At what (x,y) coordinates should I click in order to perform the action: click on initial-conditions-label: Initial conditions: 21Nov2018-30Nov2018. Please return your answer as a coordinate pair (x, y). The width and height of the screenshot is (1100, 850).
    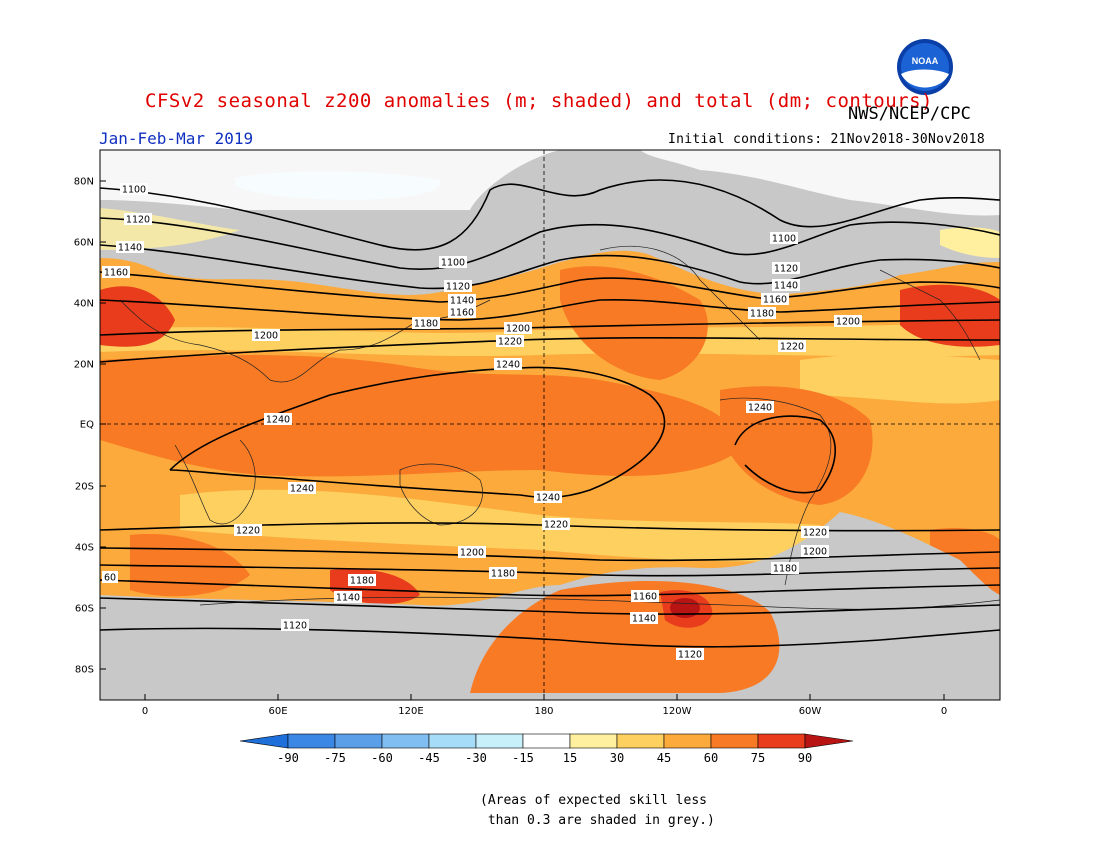
    Looking at the image, I should click on (826, 139).